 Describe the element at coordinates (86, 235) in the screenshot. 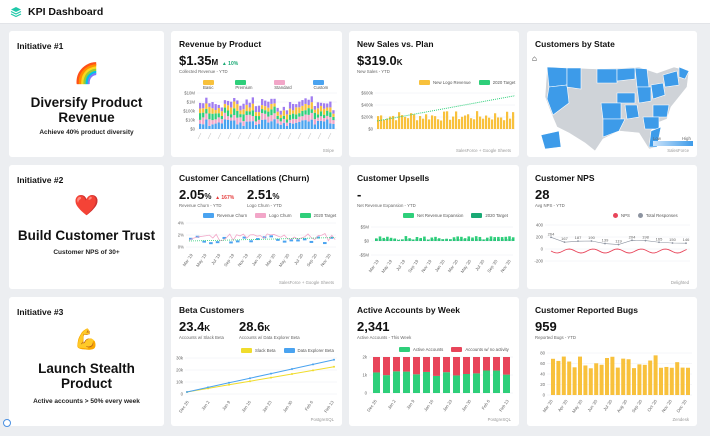

I see `initiative-name: Build Customer Trust` at that location.